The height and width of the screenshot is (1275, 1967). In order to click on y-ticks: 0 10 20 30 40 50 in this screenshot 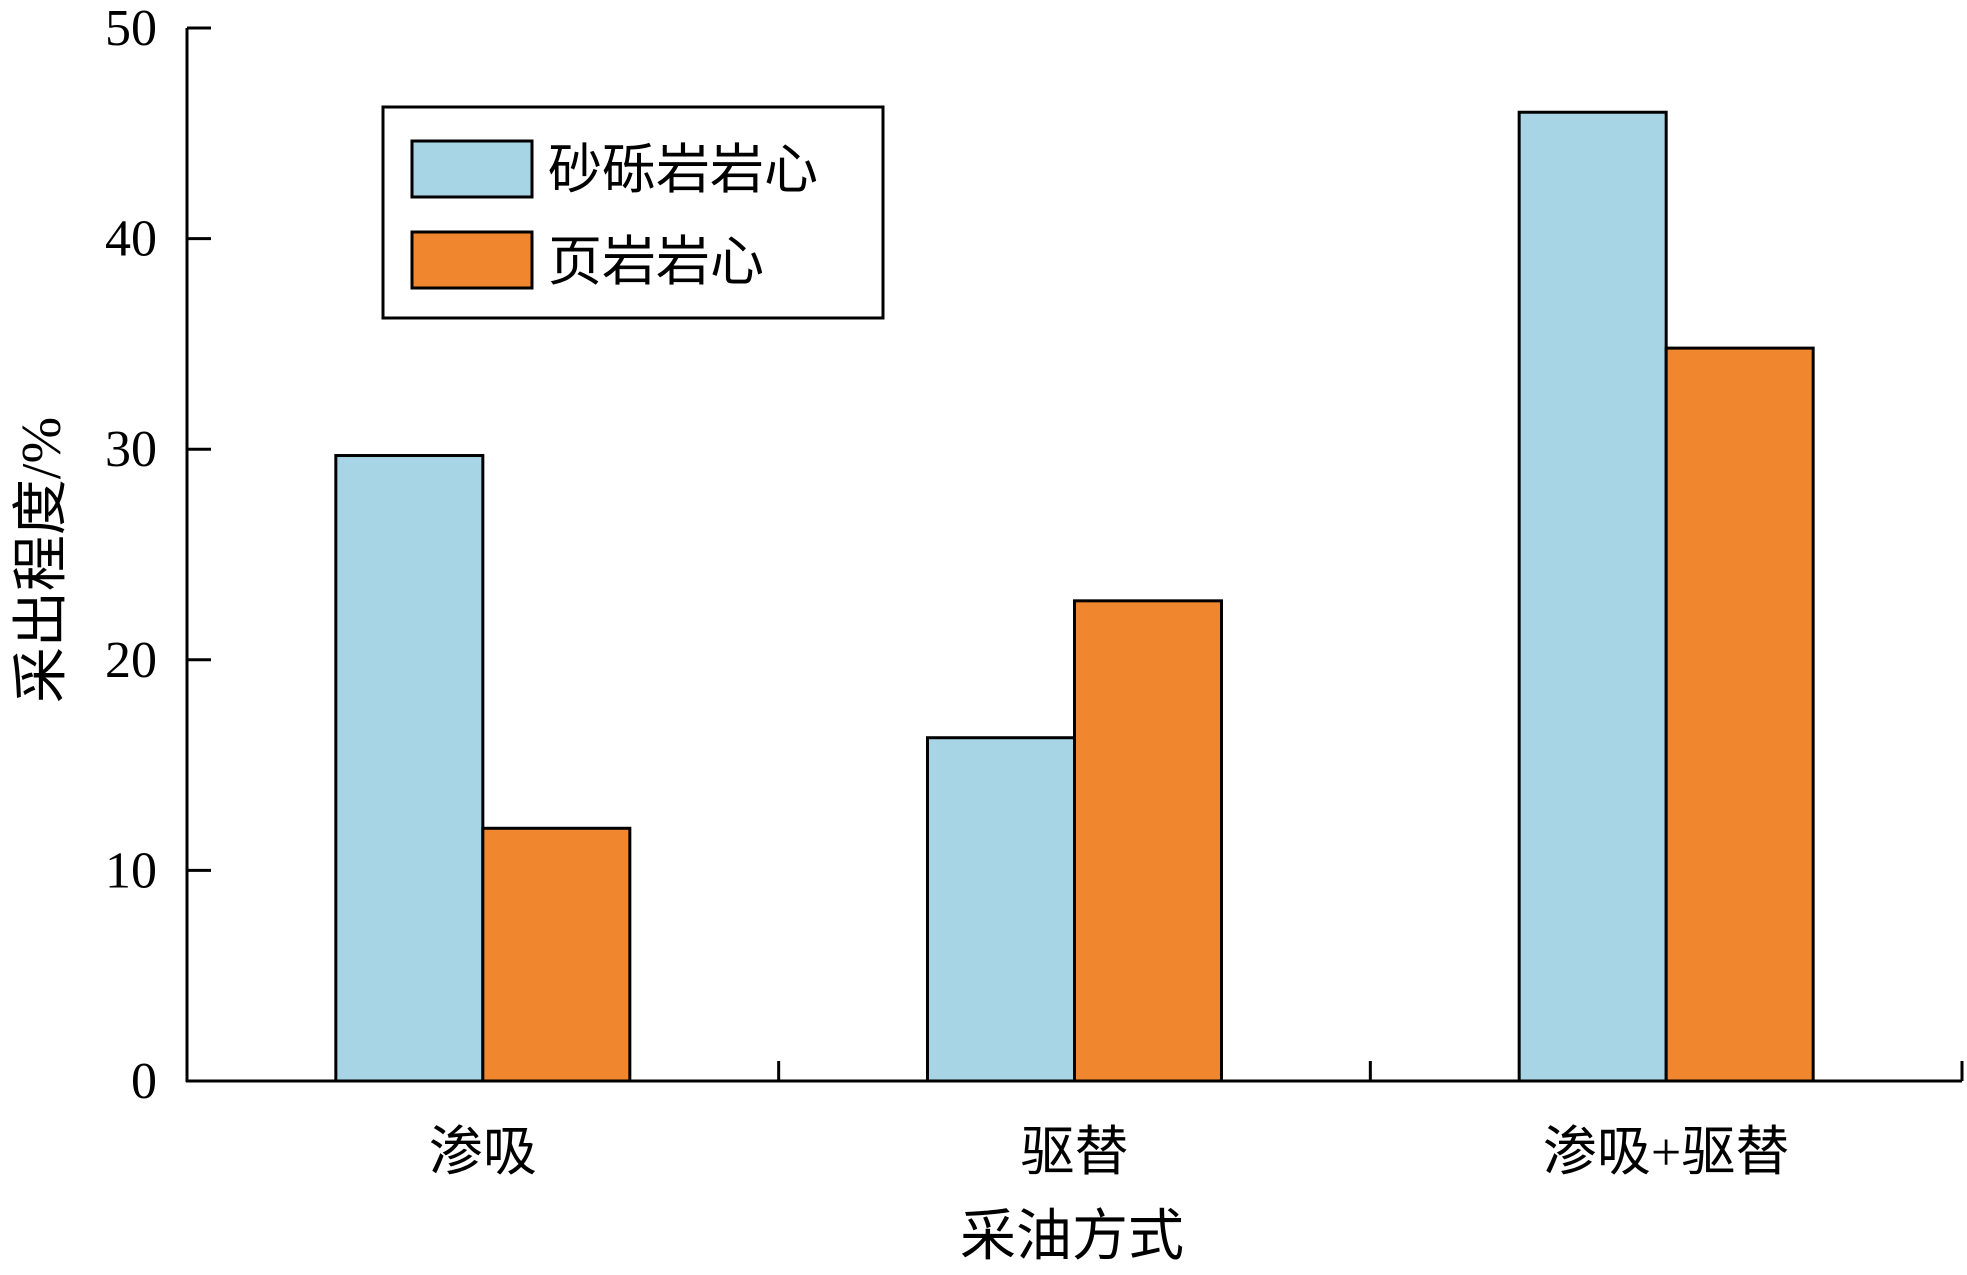, I will do `click(158, 555)`.